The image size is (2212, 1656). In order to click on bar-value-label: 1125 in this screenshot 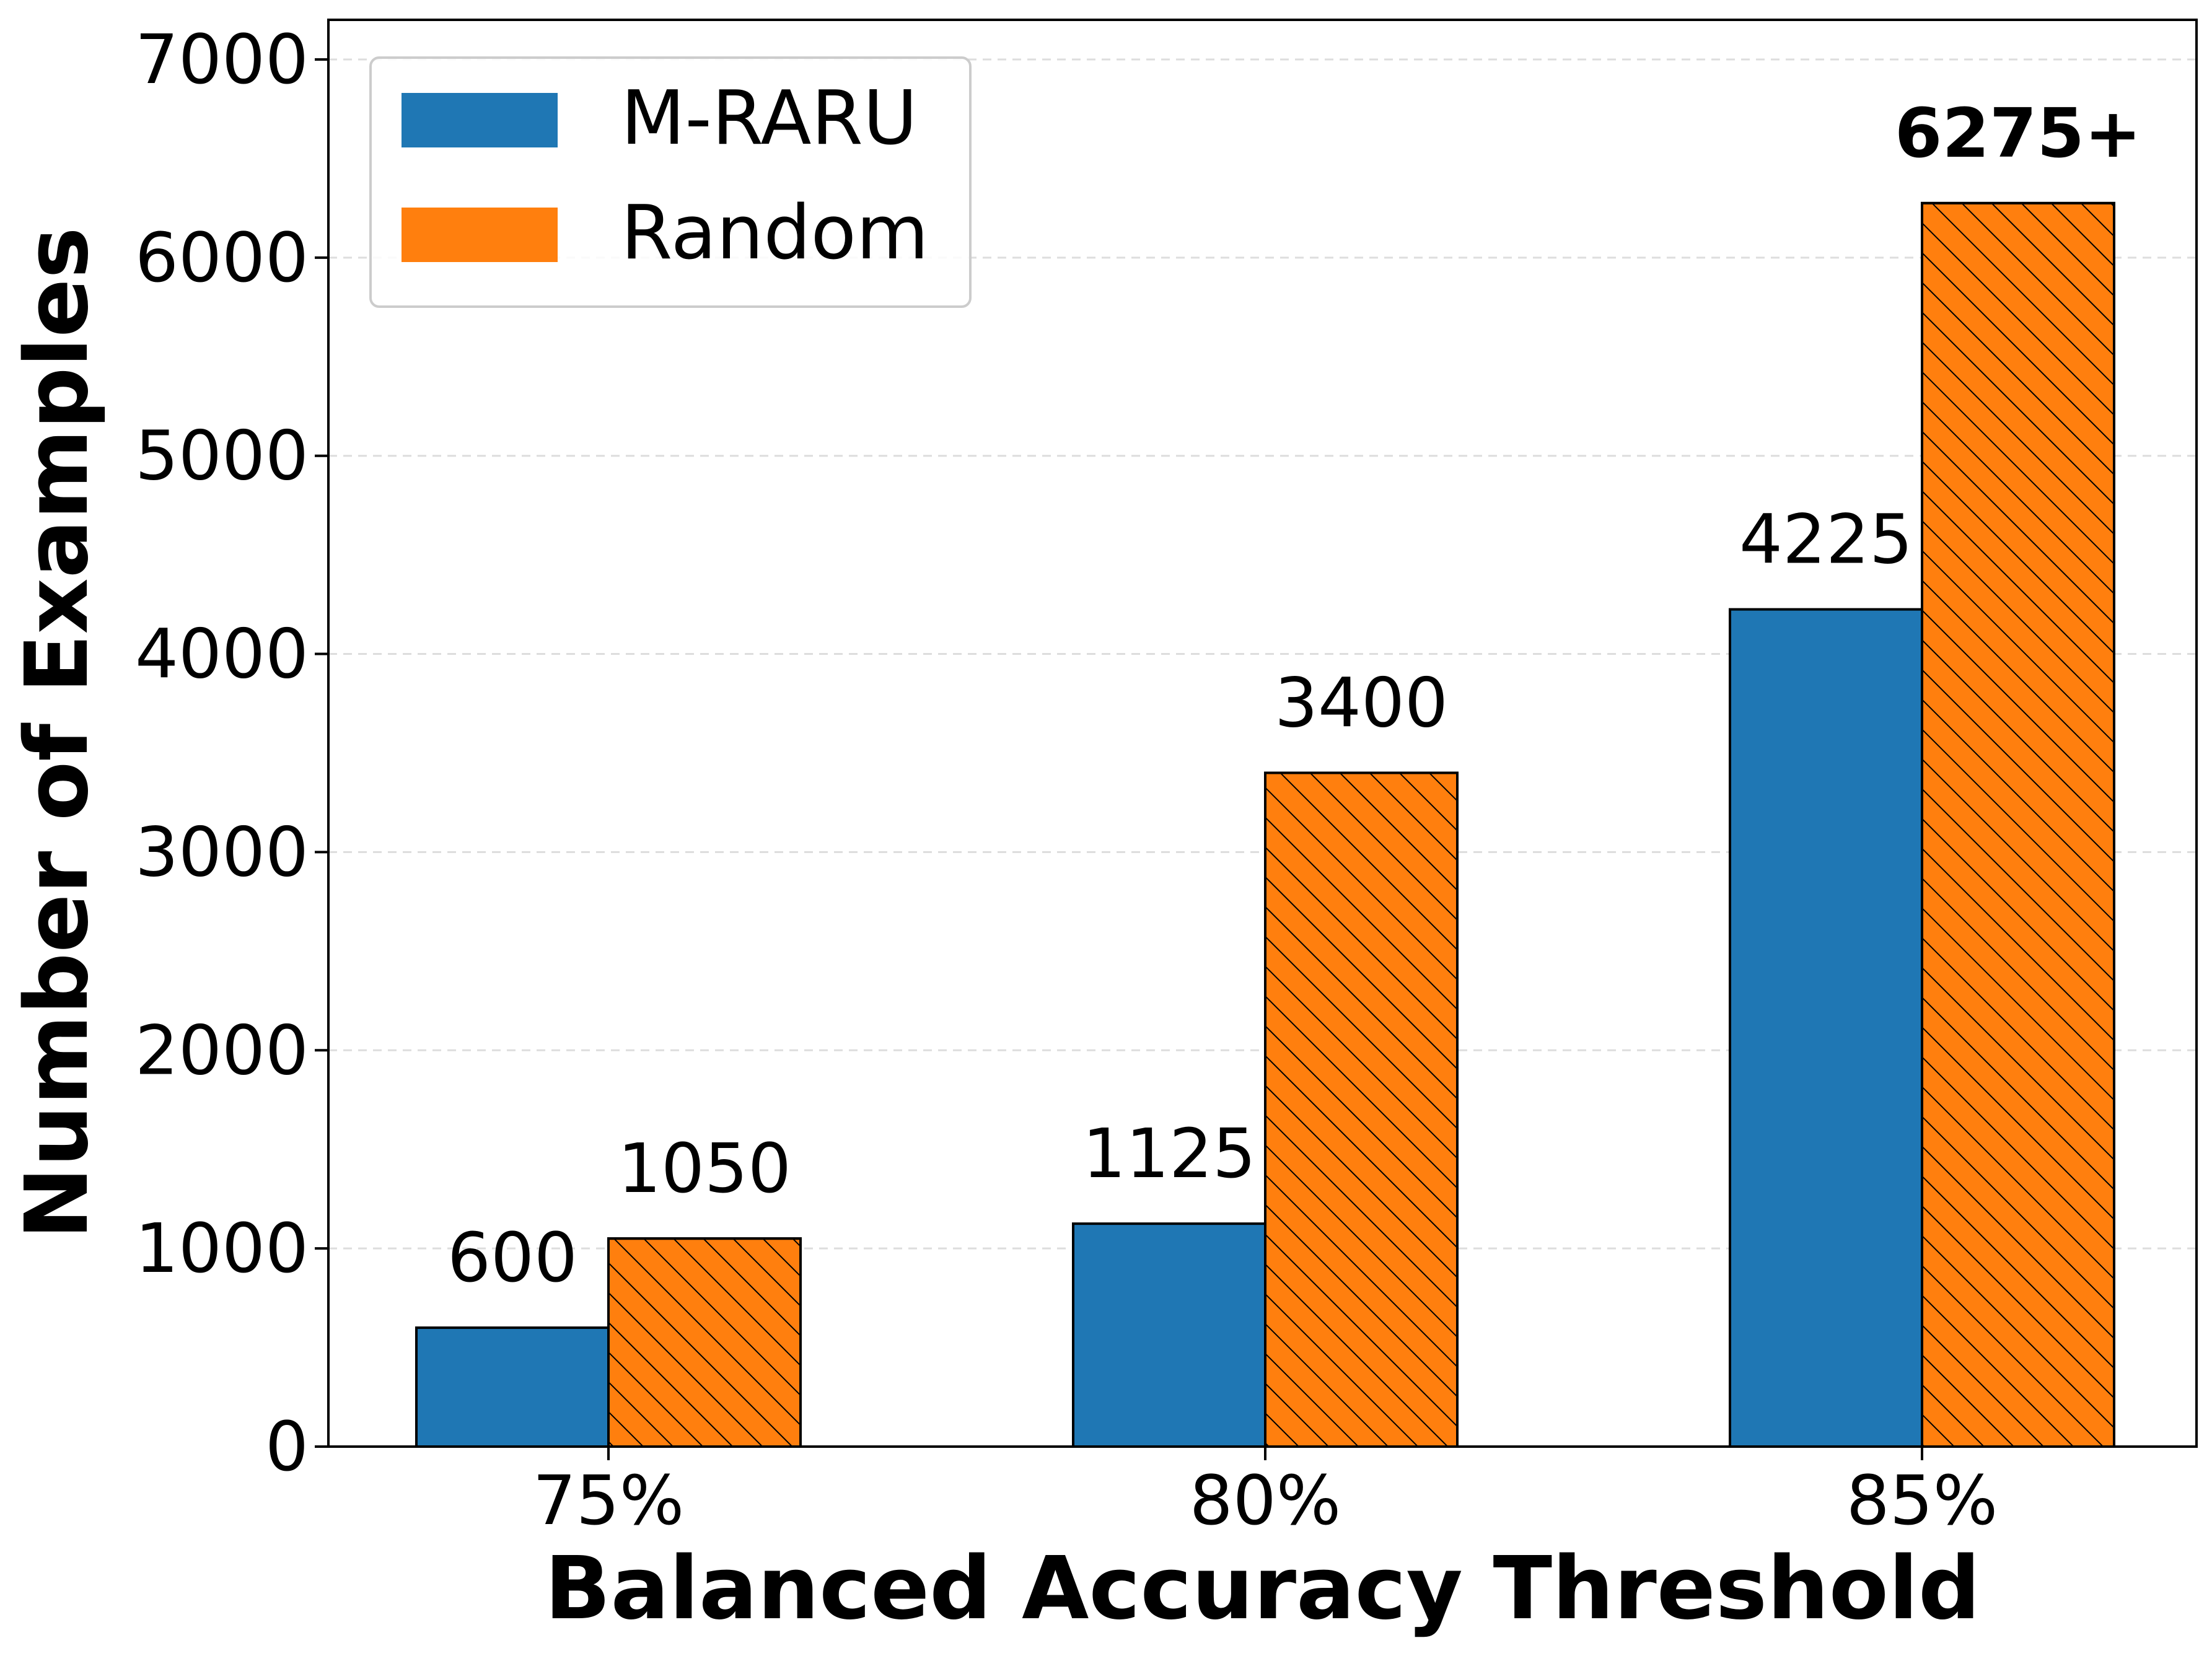, I will do `click(1169, 1153)`.